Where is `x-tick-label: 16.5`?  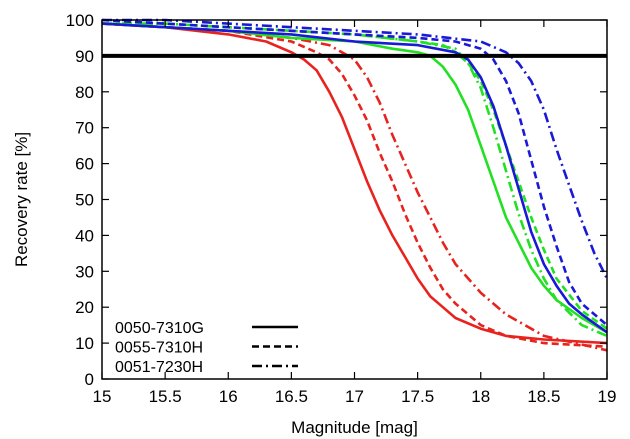
x-tick-label: 16.5 is located at coordinates (291, 396).